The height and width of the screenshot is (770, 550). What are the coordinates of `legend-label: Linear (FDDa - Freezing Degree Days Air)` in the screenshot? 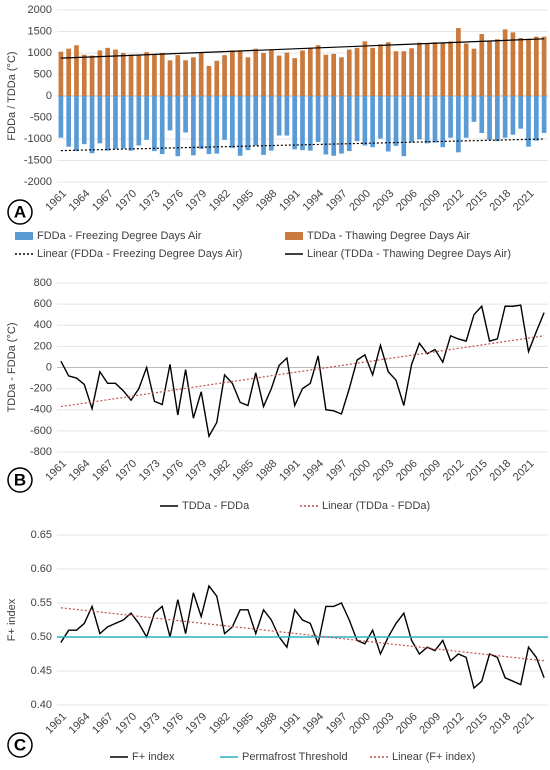 It's located at (139, 254).